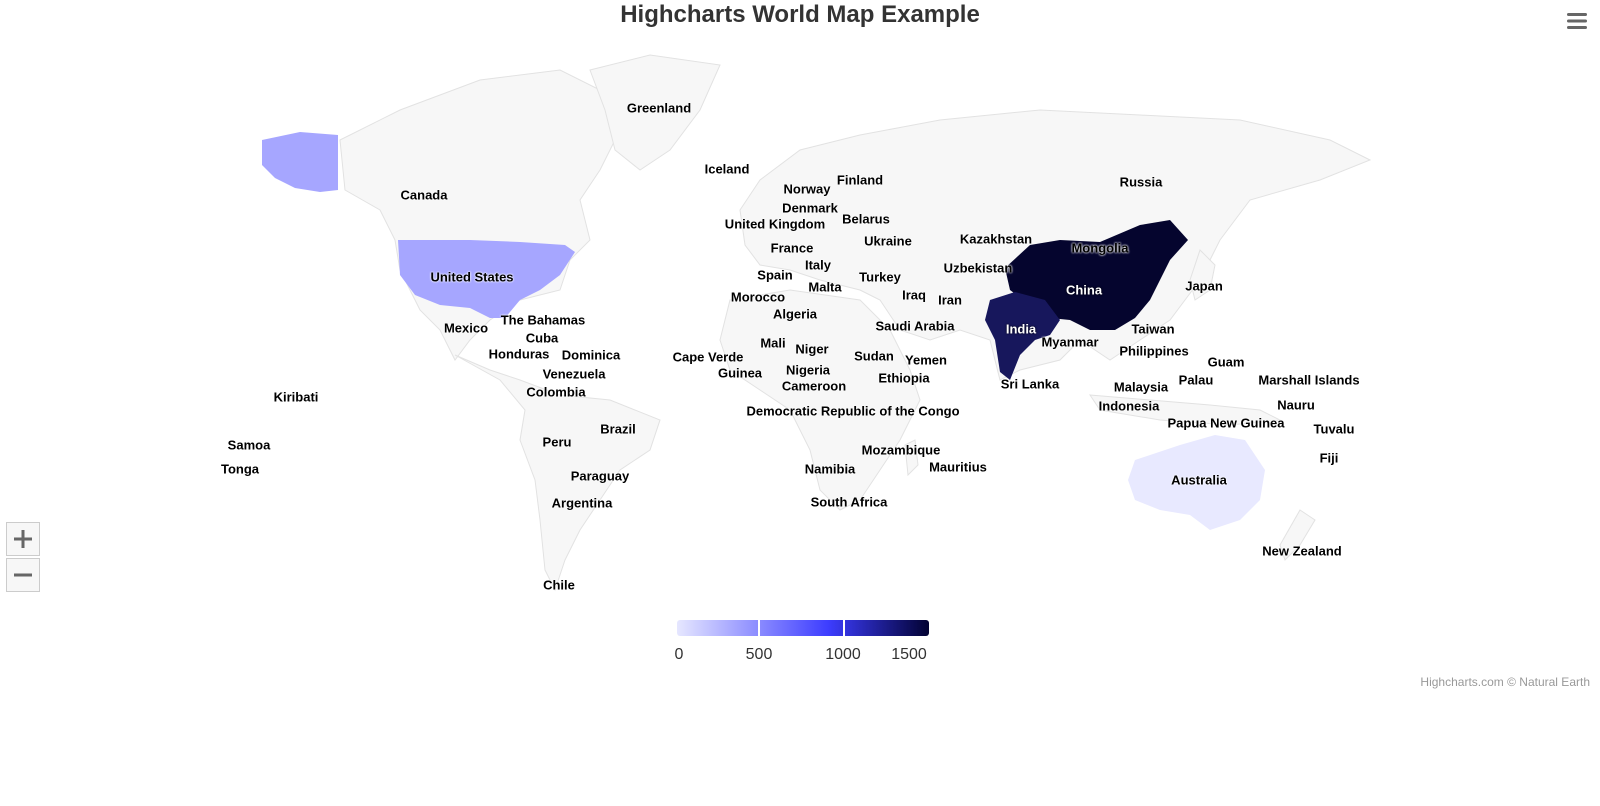 The width and height of the screenshot is (1600, 806). Describe the element at coordinates (880, 277) in the screenshot. I see `country-label: Turkey` at that location.